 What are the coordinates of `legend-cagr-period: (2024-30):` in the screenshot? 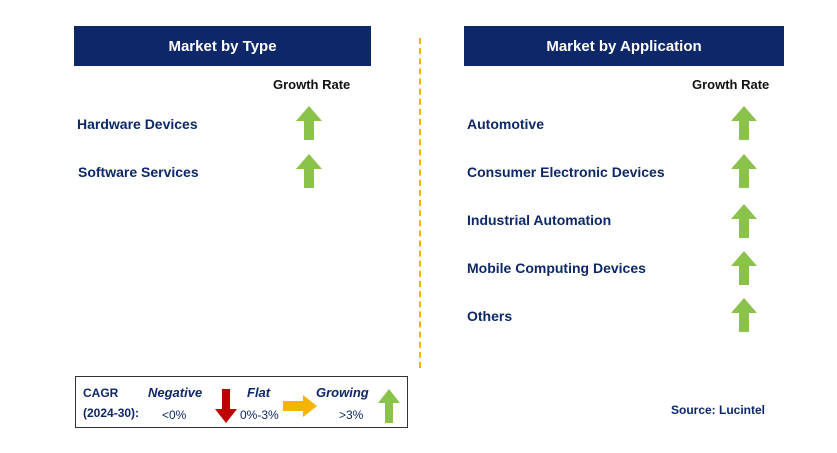 It's located at (111, 413).